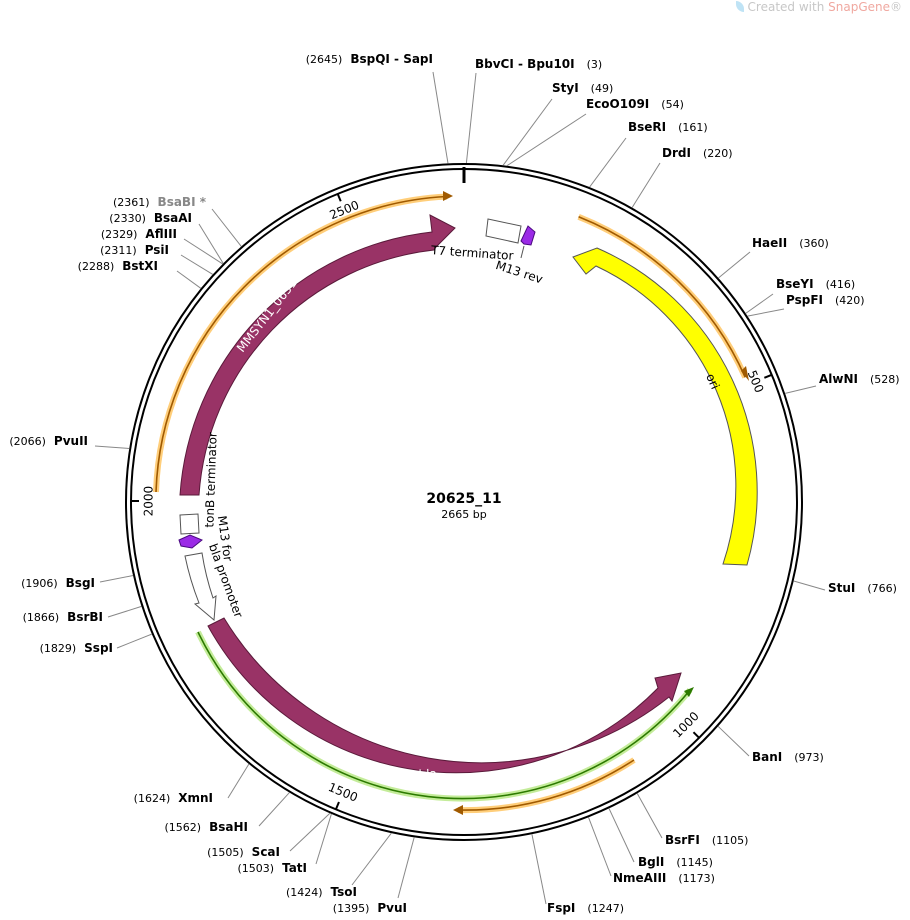 Image resolution: width=910 pixels, height=920 pixels. I want to click on site-alwni: AlwNI (528), so click(842, 383).